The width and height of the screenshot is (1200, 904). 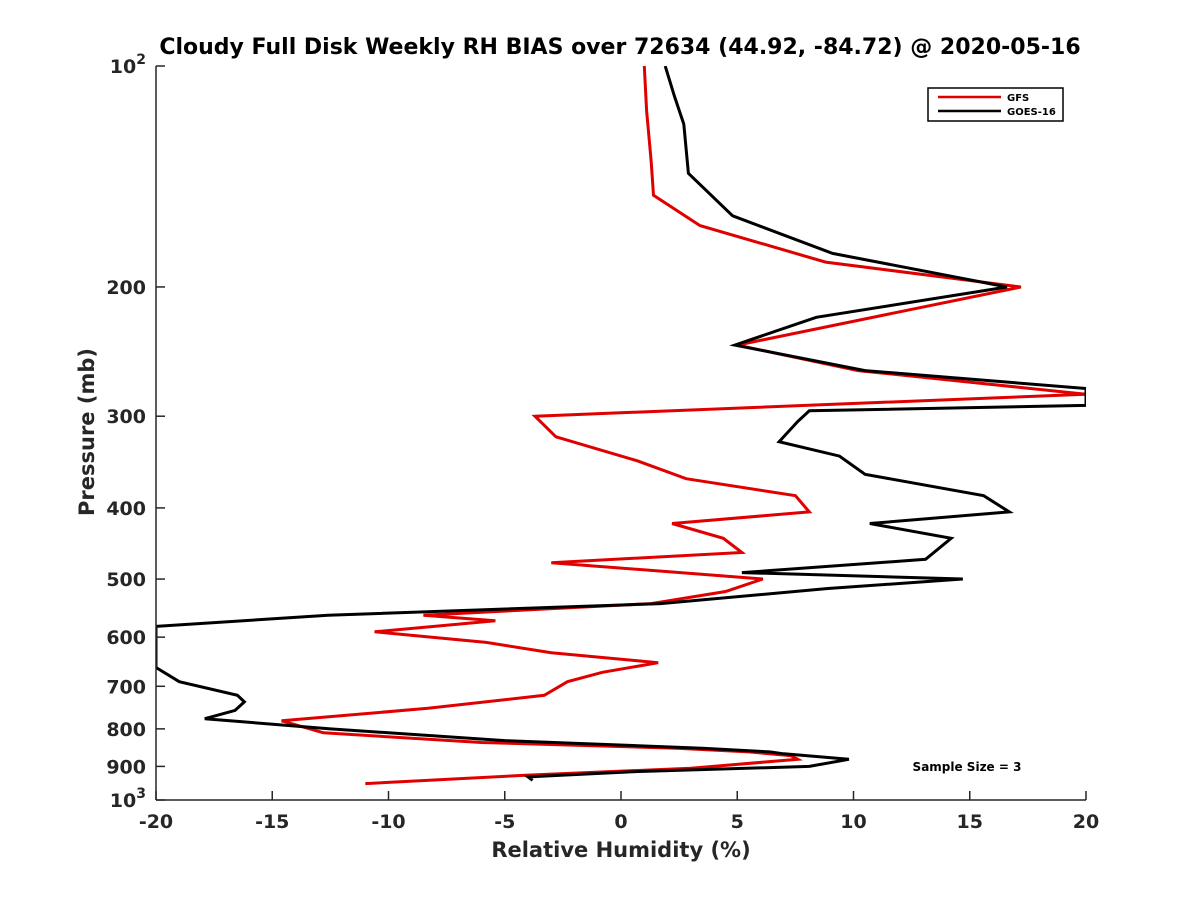 What do you see at coordinates (970, 822) in the screenshot?
I see `x-tick-label: 15` at bounding box center [970, 822].